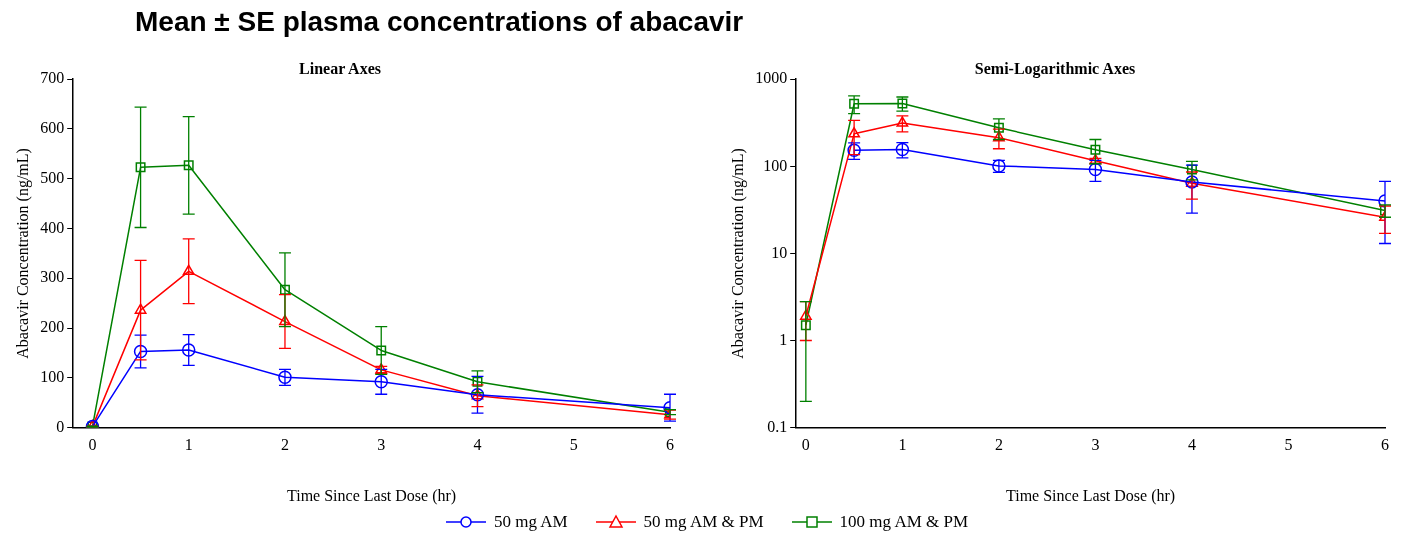 The height and width of the screenshot is (542, 1414). What do you see at coordinates (904, 522) in the screenshot?
I see `legend-label: 100 mg AM & PM` at bounding box center [904, 522].